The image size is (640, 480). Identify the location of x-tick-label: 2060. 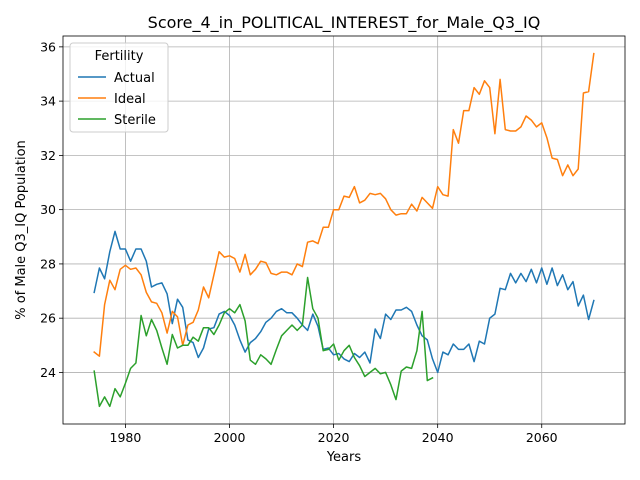
(542, 437).